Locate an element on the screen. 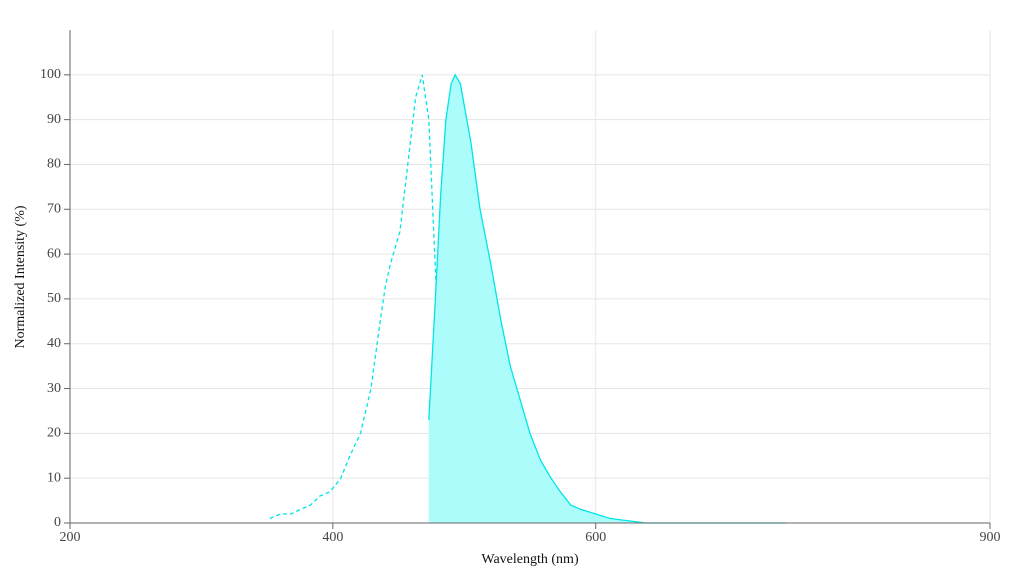 This screenshot has width=1010, height=574. y-tick-label: 30 is located at coordinates (54, 388).